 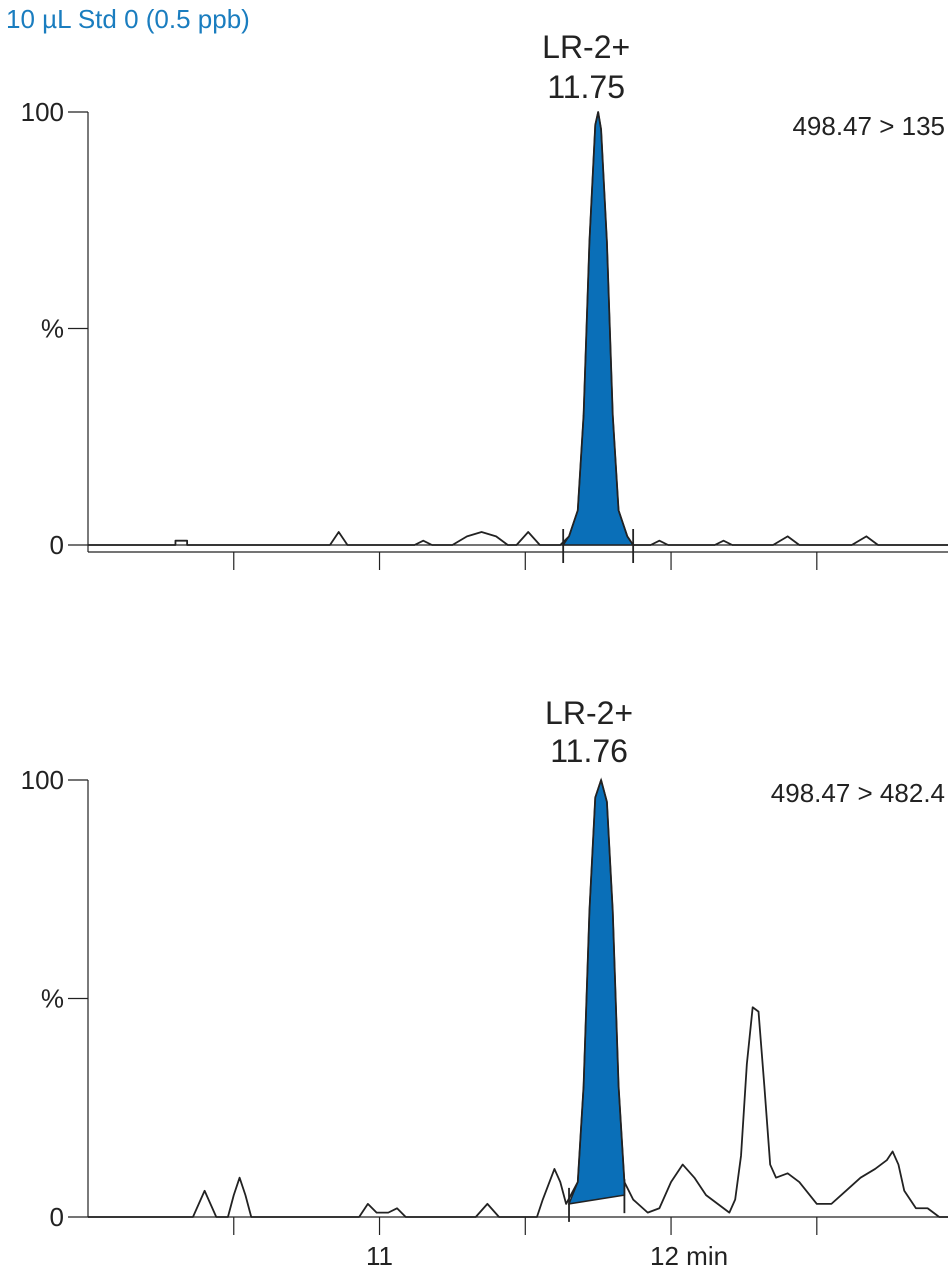 I want to click on x-tick-label: 11, so click(x=379, y=1256).